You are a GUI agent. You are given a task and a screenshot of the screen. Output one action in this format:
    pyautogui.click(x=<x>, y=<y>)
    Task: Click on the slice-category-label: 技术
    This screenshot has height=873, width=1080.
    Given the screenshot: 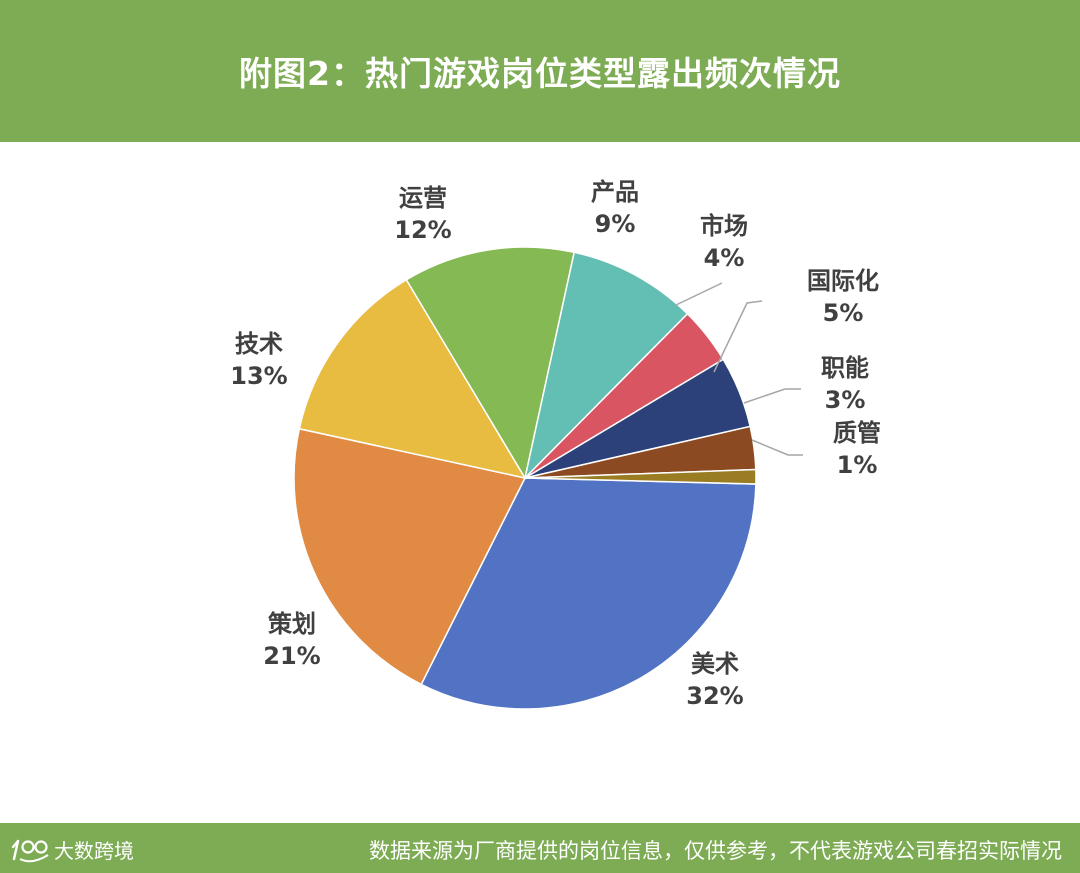 What is the action you would take?
    pyautogui.click(x=259, y=344)
    